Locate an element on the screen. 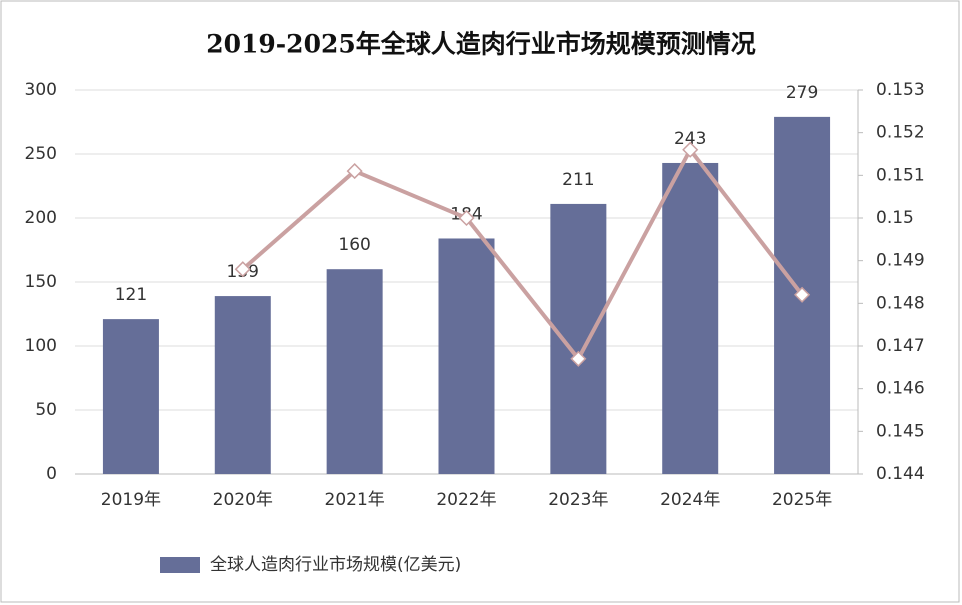 Image resolution: width=962 pixels, height=605 pixels. y-tick-label: 100 is located at coordinates (41, 346).